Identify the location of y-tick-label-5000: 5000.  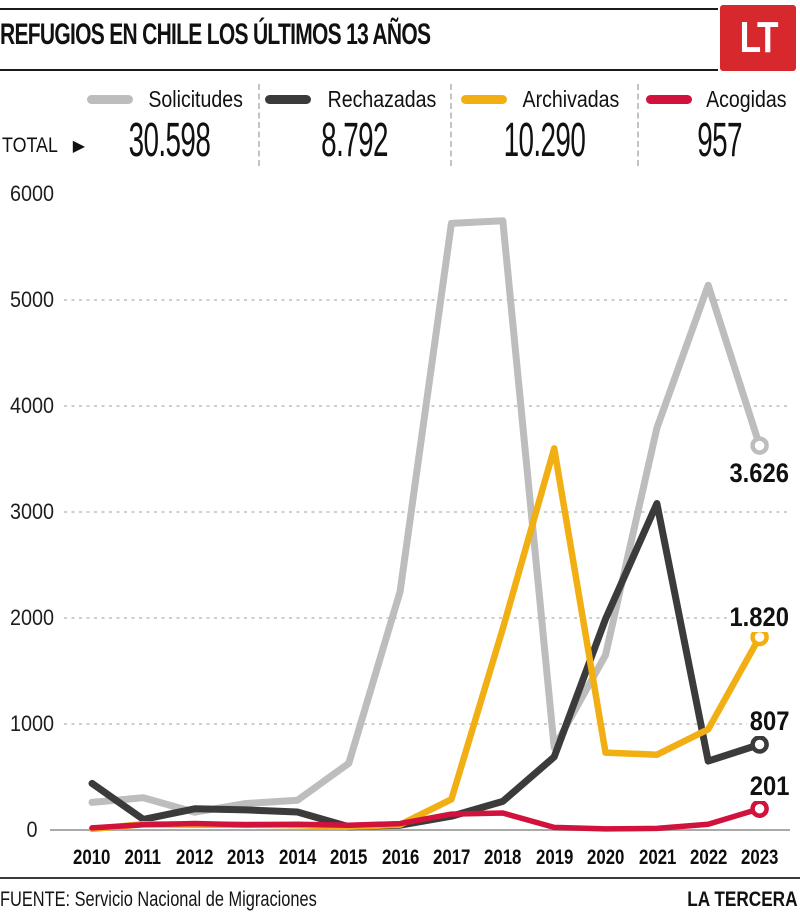
(32, 299).